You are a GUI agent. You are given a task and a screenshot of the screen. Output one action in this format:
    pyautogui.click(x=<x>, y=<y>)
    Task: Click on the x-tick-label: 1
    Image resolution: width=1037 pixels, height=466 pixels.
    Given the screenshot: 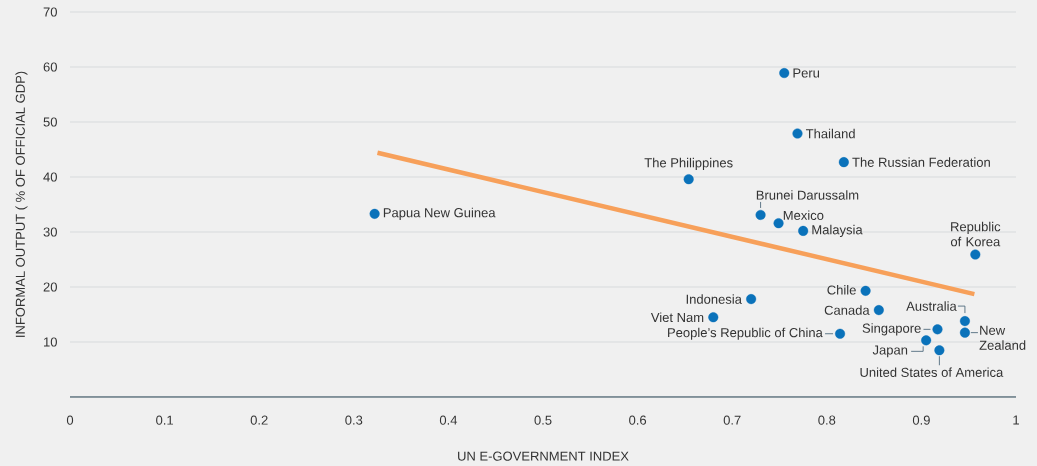 What is the action you would take?
    pyautogui.click(x=1016, y=420)
    